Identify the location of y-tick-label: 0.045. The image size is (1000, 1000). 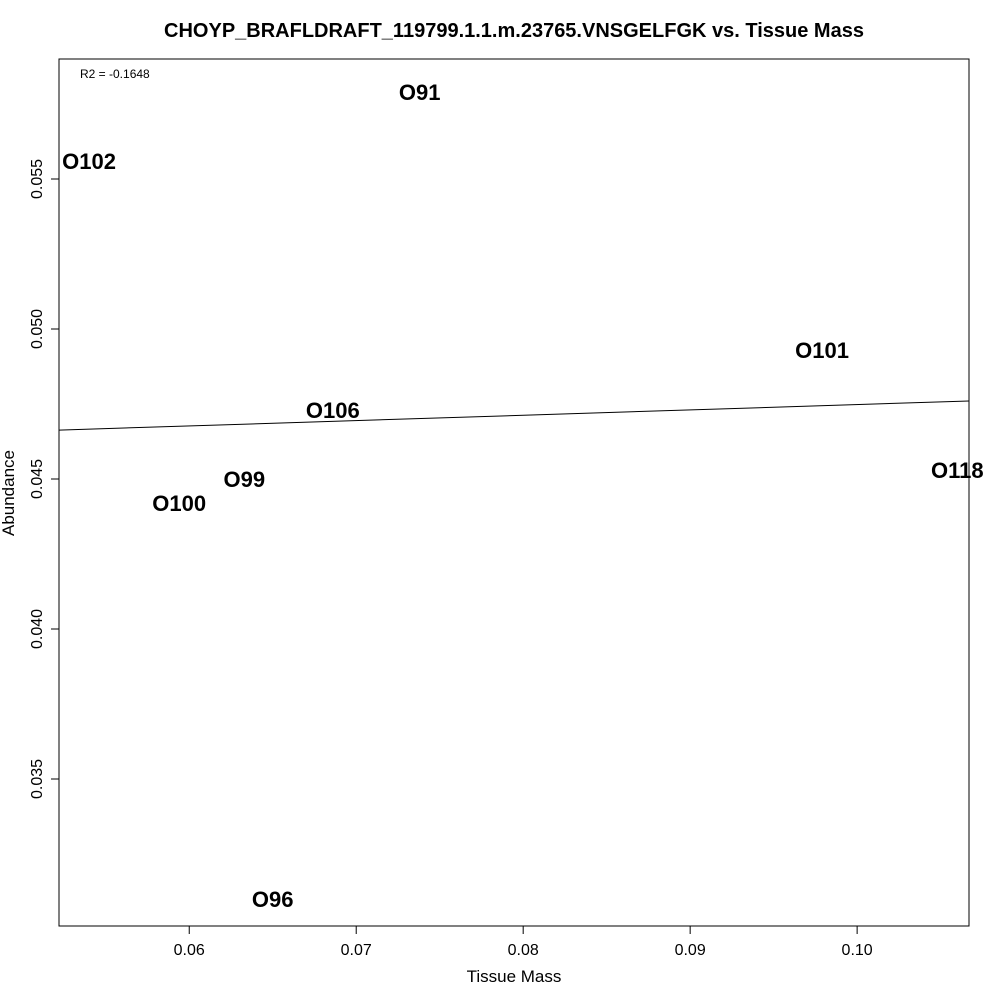
(37, 479).